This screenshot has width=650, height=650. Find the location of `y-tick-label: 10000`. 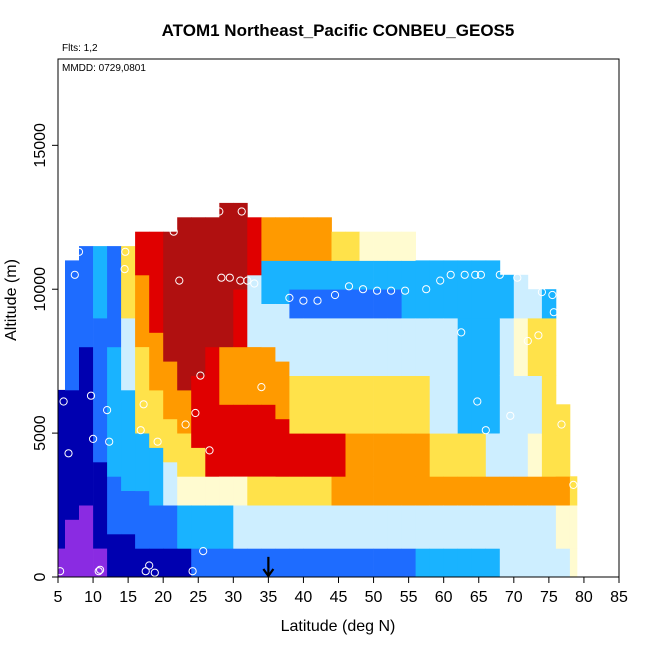

y-tick-label: 10000 is located at coordinates (40, 289).